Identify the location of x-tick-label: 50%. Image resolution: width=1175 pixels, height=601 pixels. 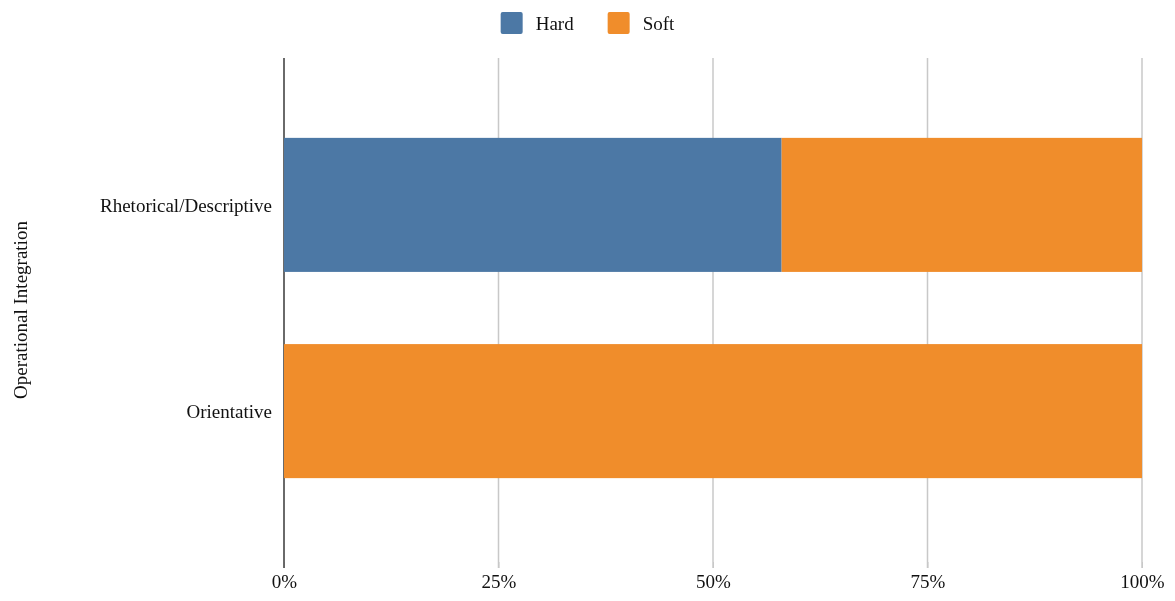
(714, 582).